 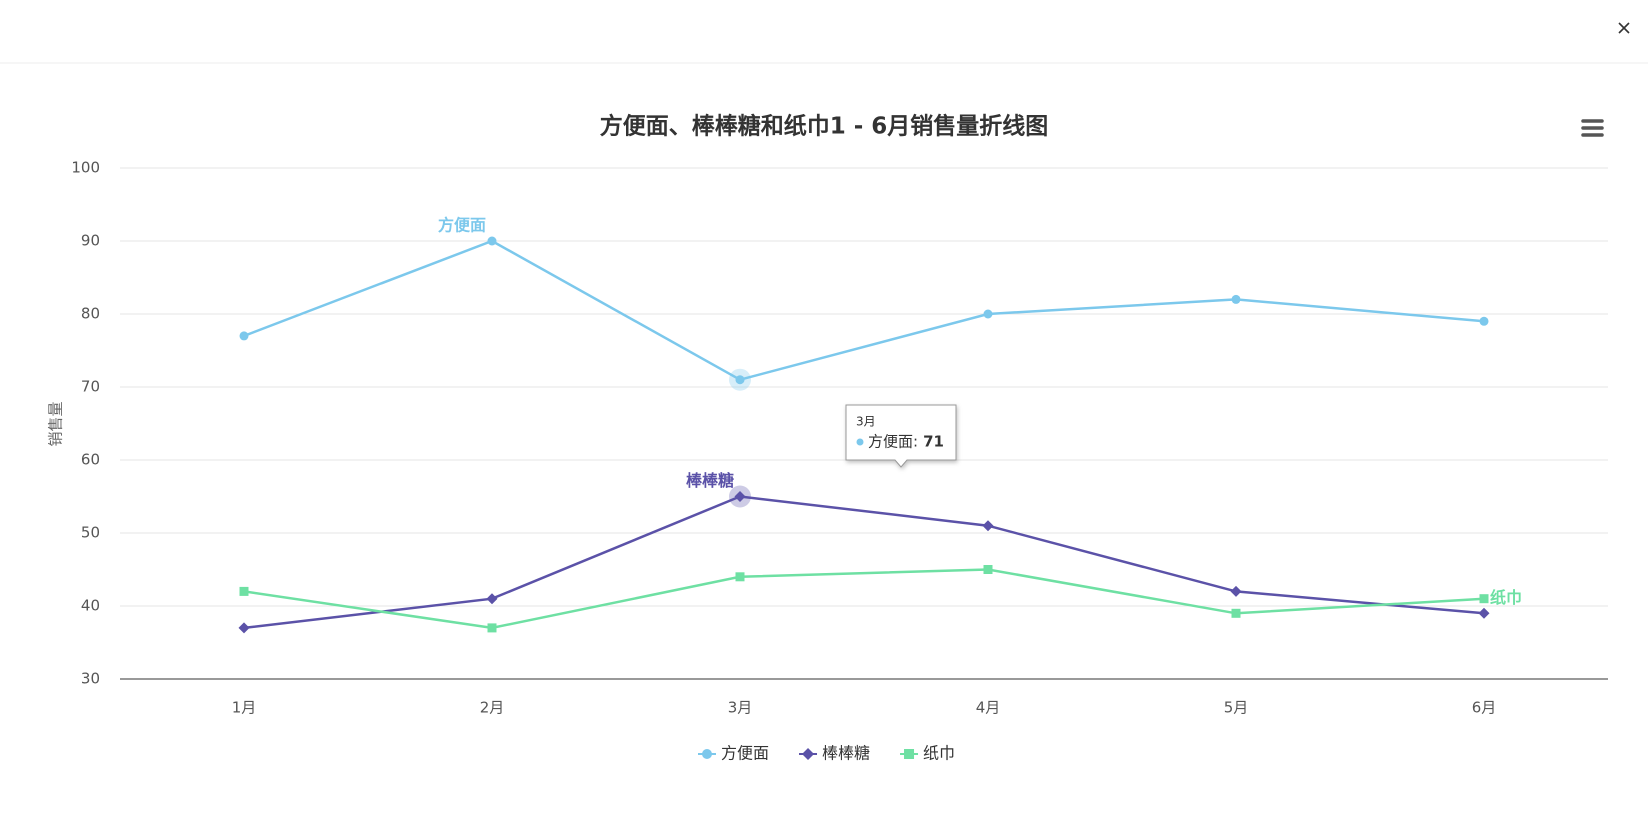 What do you see at coordinates (56, 423) in the screenshot?
I see `y-axis-label: 销售量` at bounding box center [56, 423].